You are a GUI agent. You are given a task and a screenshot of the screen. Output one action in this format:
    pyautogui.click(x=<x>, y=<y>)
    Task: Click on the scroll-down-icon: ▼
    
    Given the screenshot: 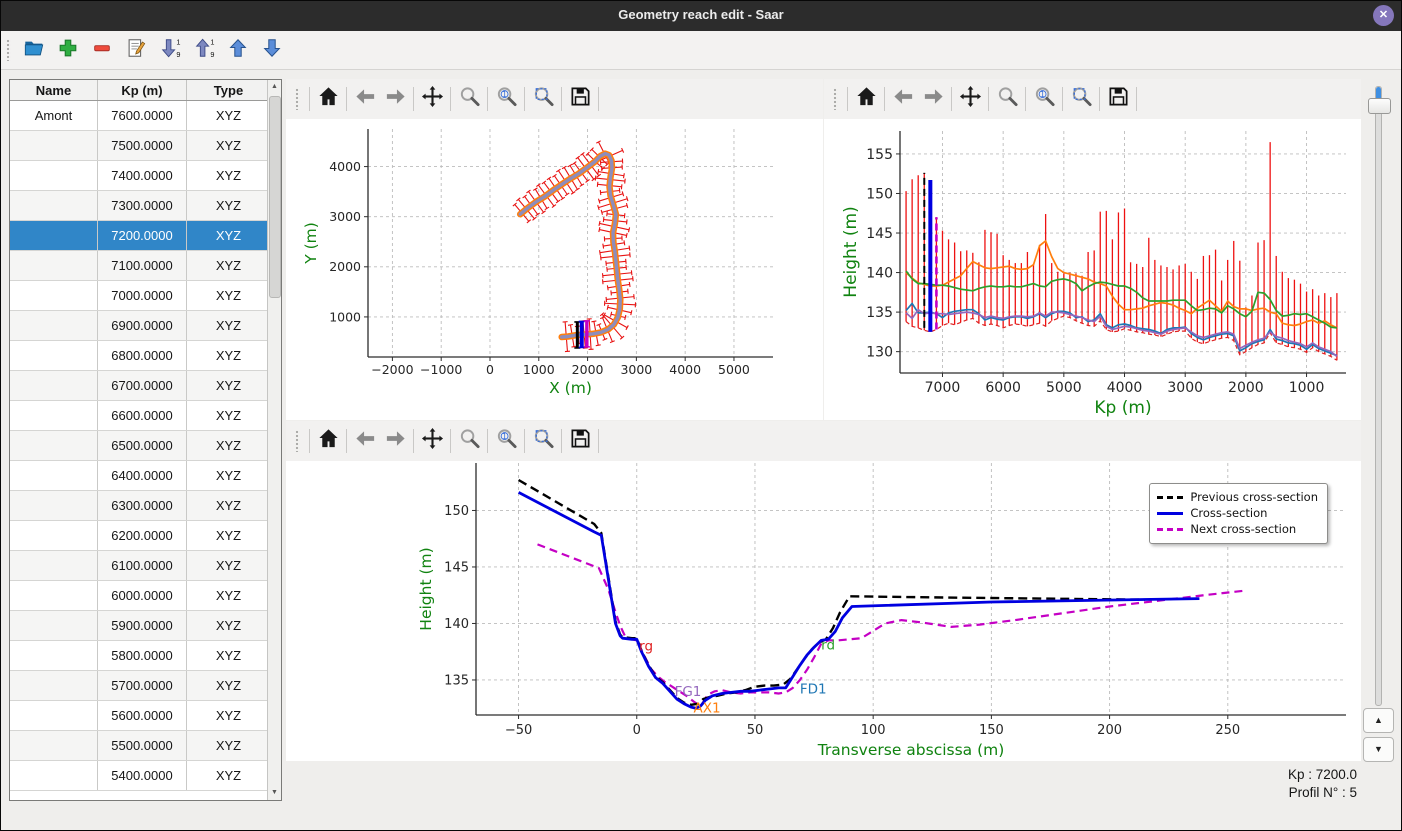 What is the action you would take?
    pyautogui.click(x=274, y=792)
    